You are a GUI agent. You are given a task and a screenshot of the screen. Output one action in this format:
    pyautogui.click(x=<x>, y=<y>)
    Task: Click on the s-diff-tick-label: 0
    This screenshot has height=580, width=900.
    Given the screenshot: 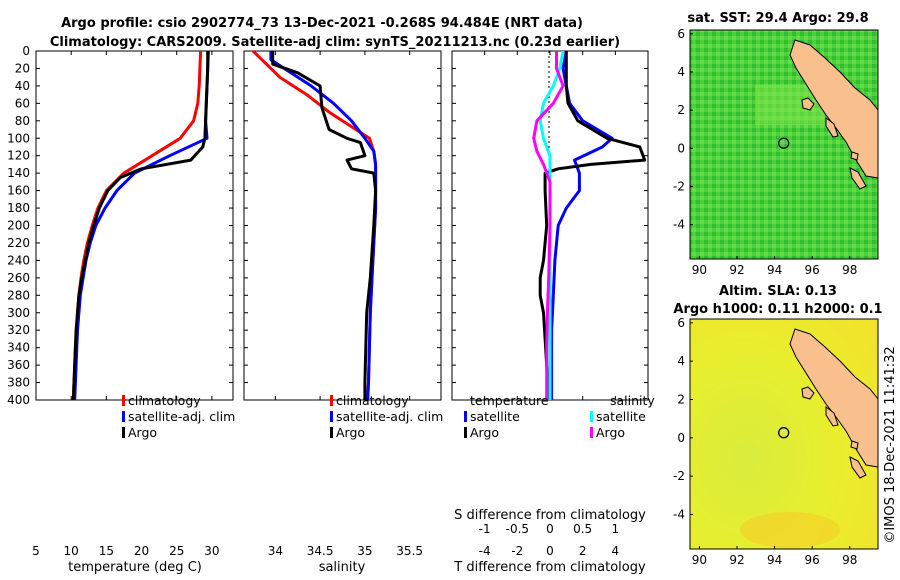 What is the action you would take?
    pyautogui.click(x=550, y=529)
    